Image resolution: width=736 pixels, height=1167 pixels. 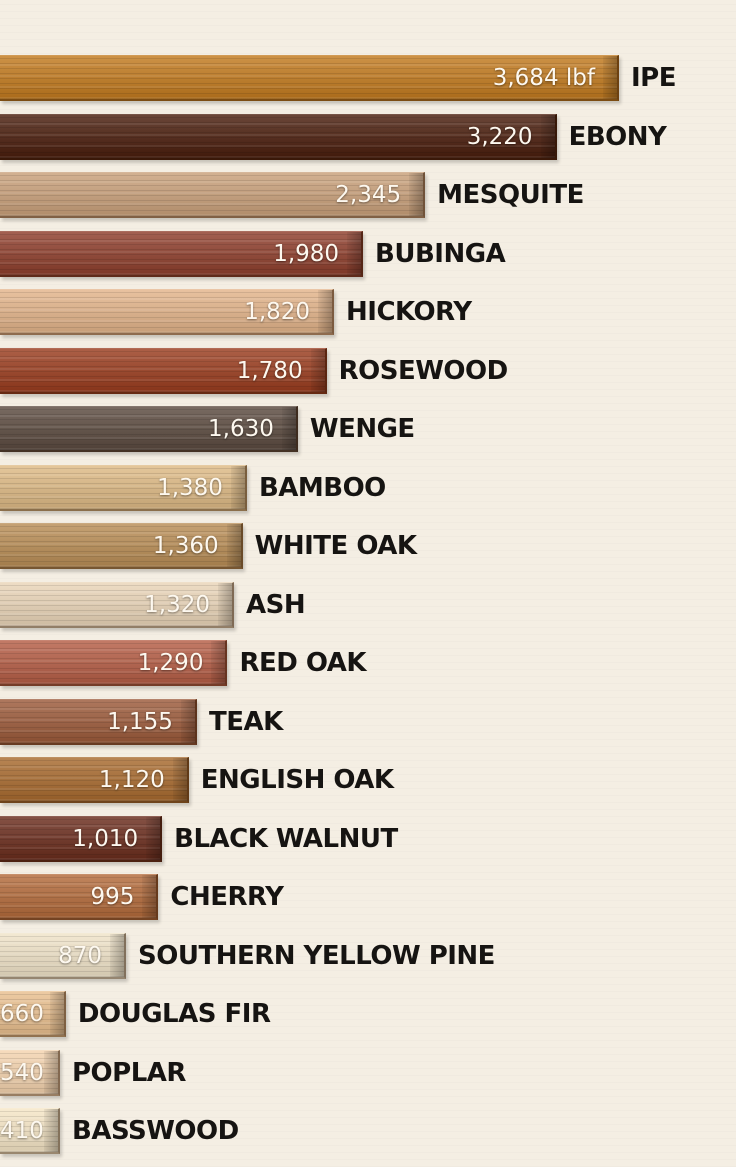 I want to click on category-label: RED OAK, so click(x=303, y=663).